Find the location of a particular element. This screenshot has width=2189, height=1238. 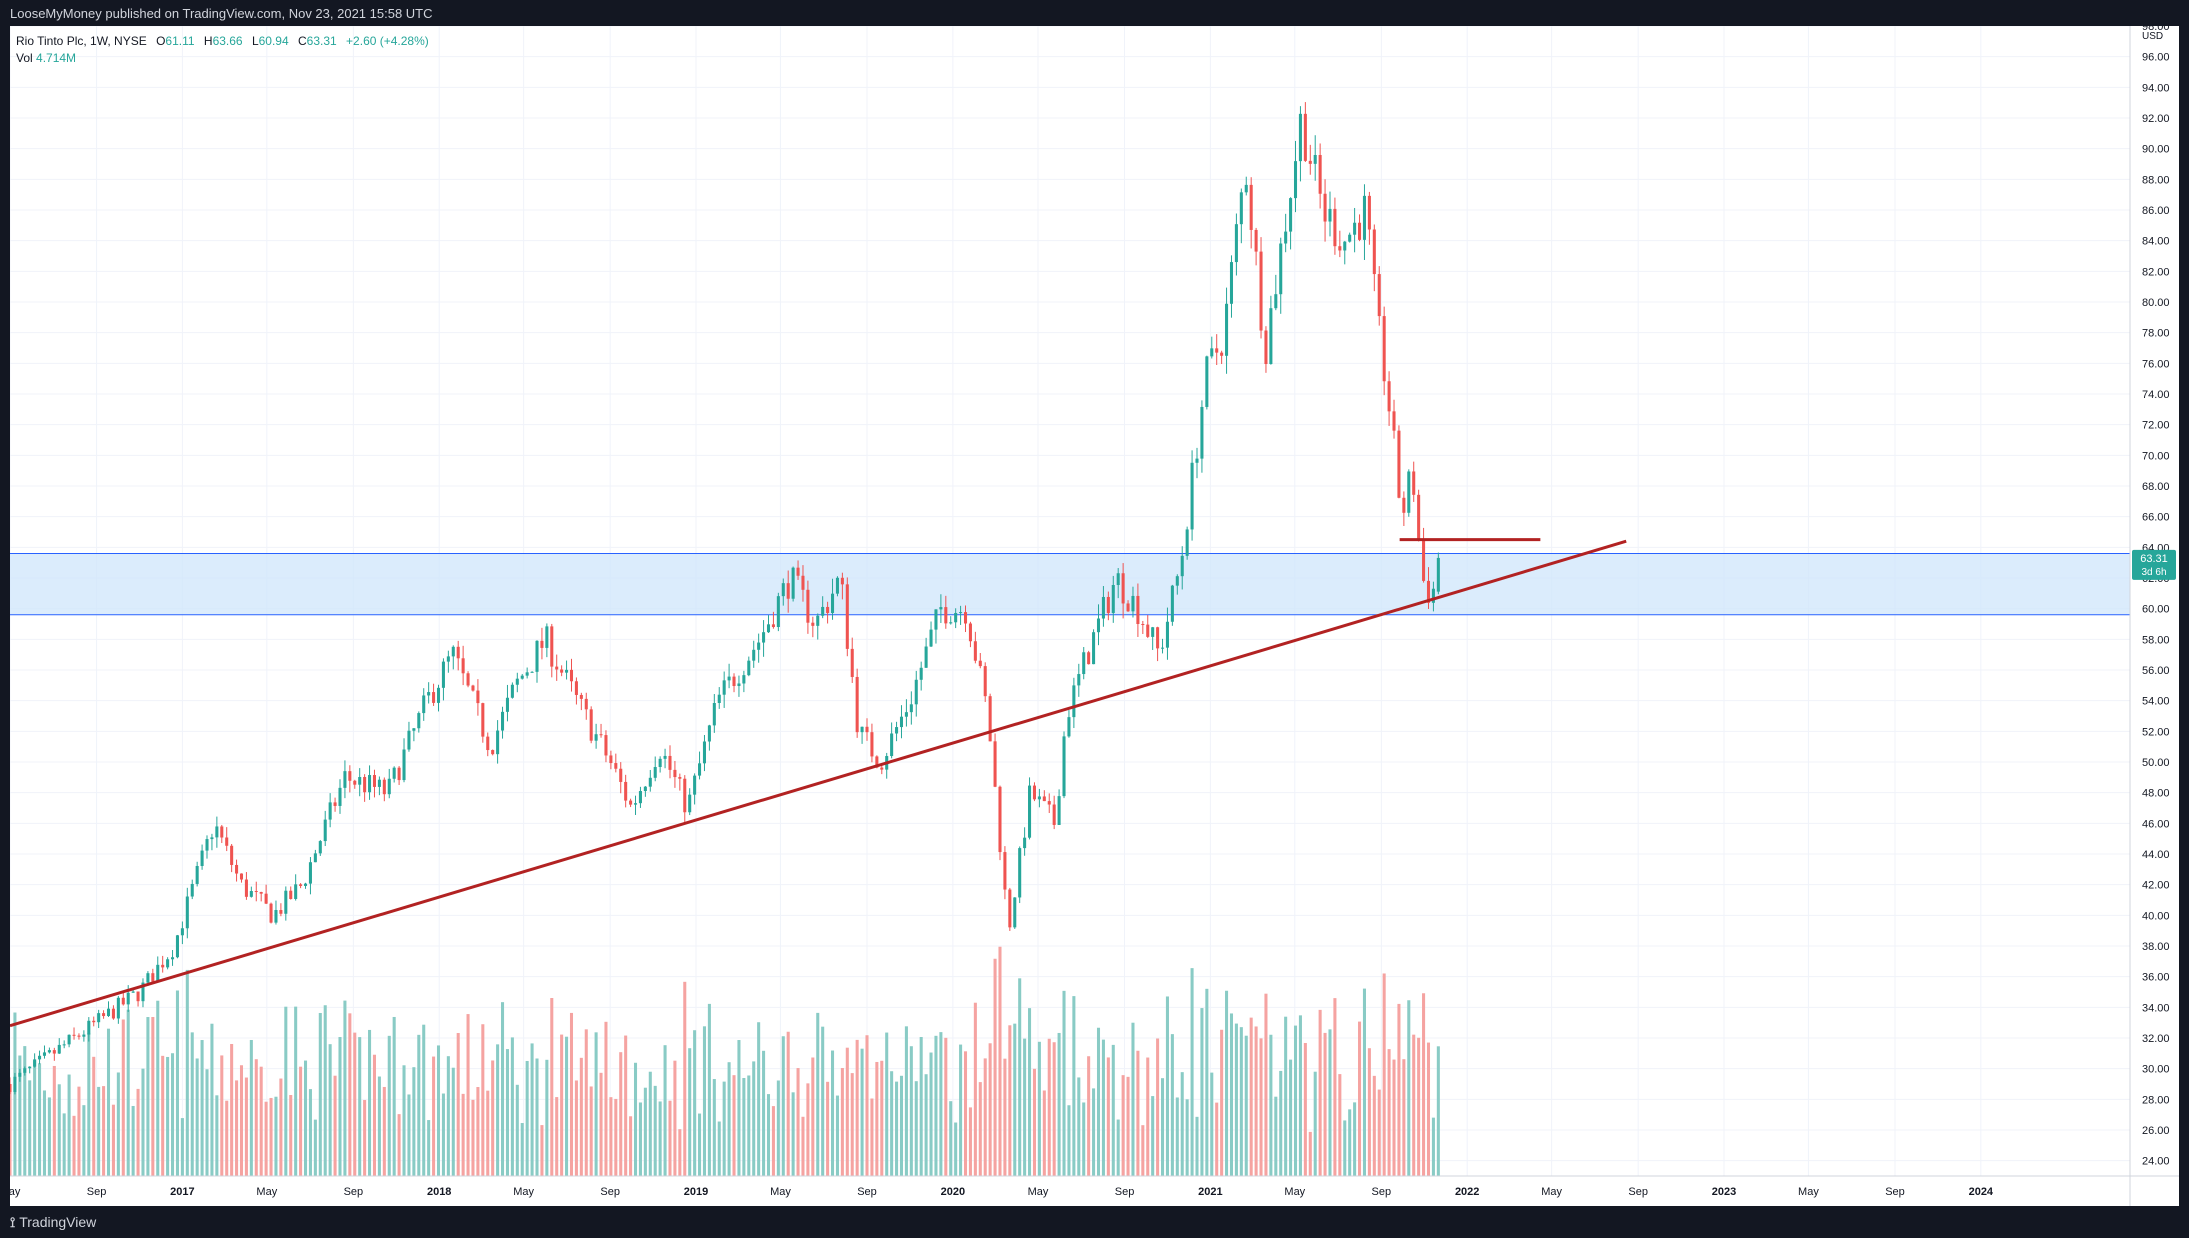

time-tick-label: 2019 is located at coordinates (696, 1192).